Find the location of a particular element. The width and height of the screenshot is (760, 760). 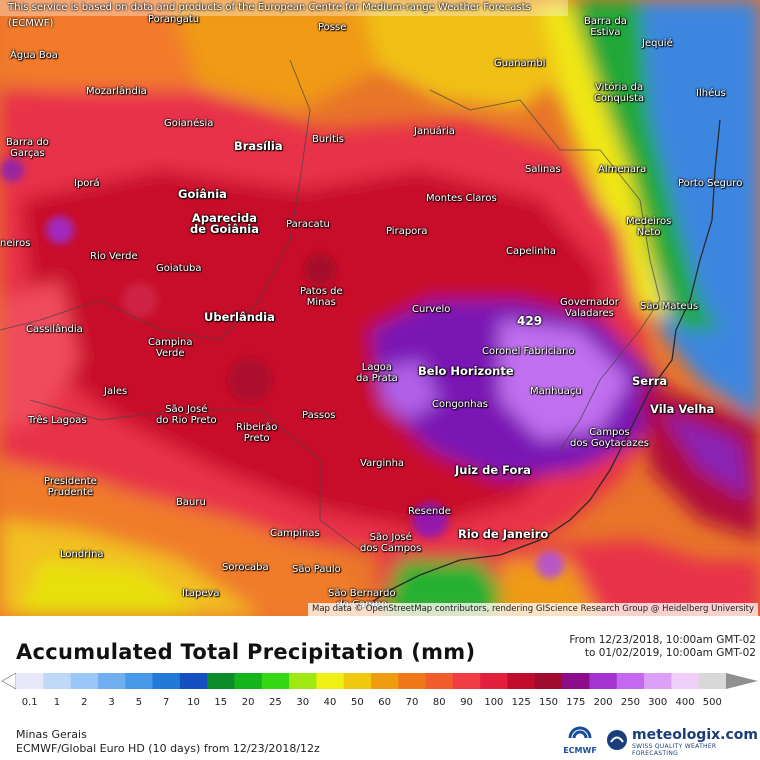

city-label: Capelinha is located at coordinates (531, 251).